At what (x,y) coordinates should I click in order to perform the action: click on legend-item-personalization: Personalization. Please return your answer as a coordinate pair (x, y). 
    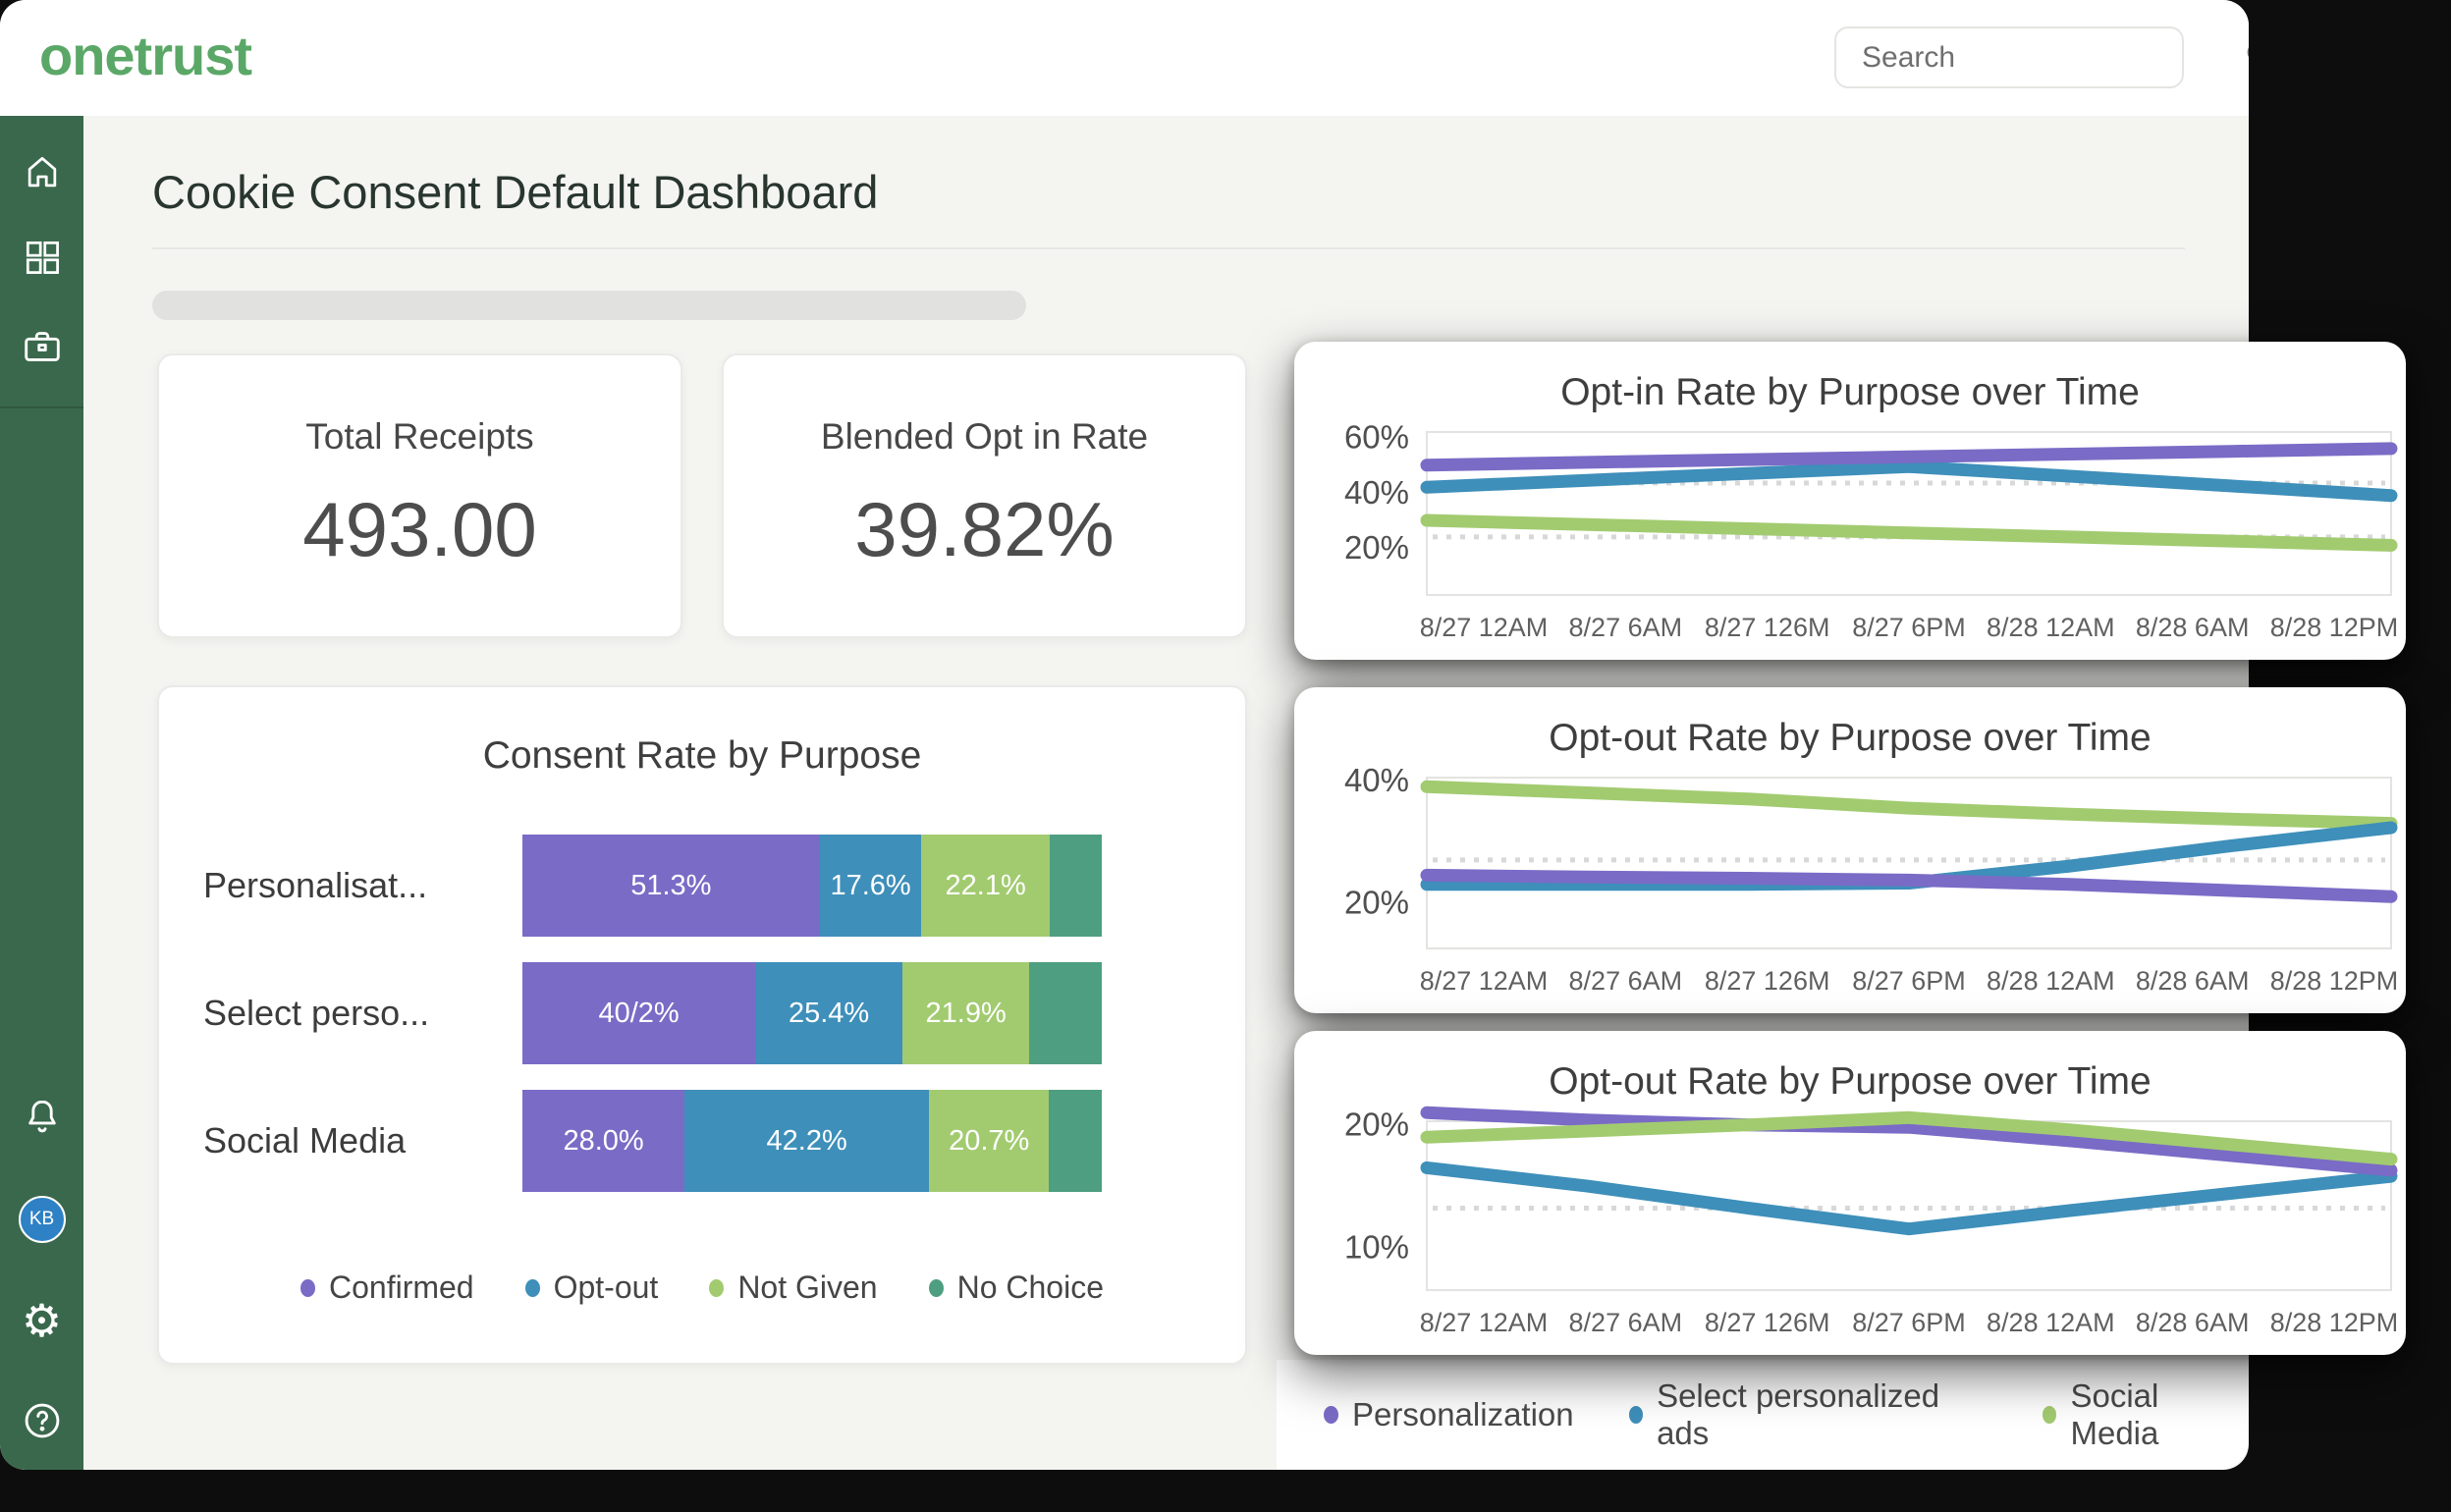
    Looking at the image, I should click on (1449, 1415).